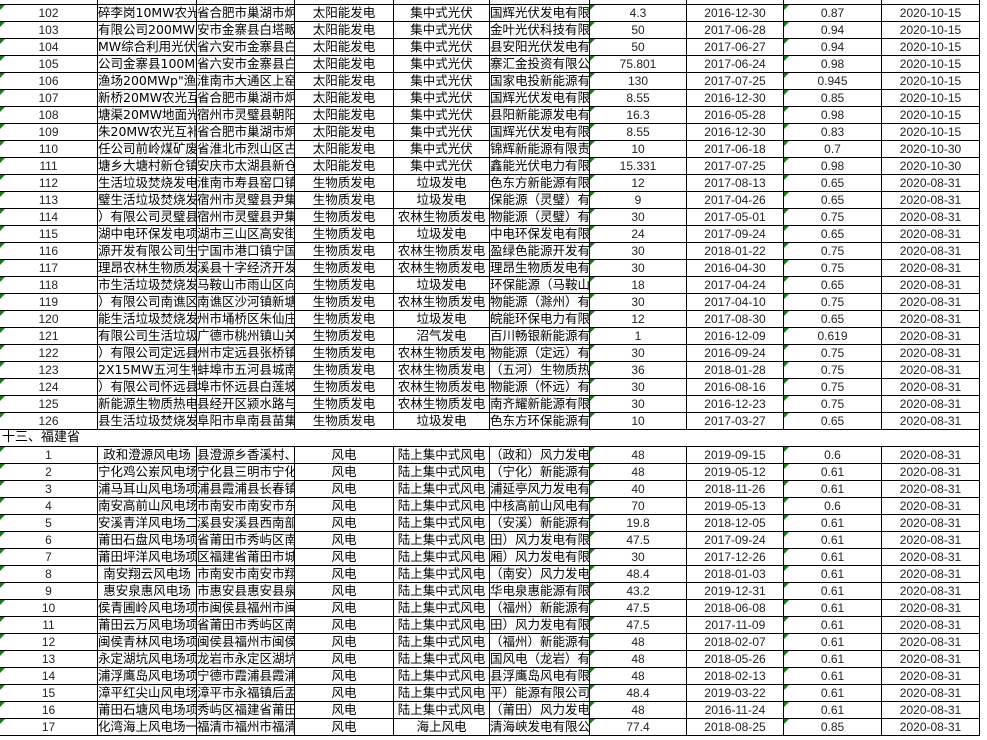 This screenshot has width=987, height=740. I want to click on cell-capacity: 47.5, so click(638, 608).